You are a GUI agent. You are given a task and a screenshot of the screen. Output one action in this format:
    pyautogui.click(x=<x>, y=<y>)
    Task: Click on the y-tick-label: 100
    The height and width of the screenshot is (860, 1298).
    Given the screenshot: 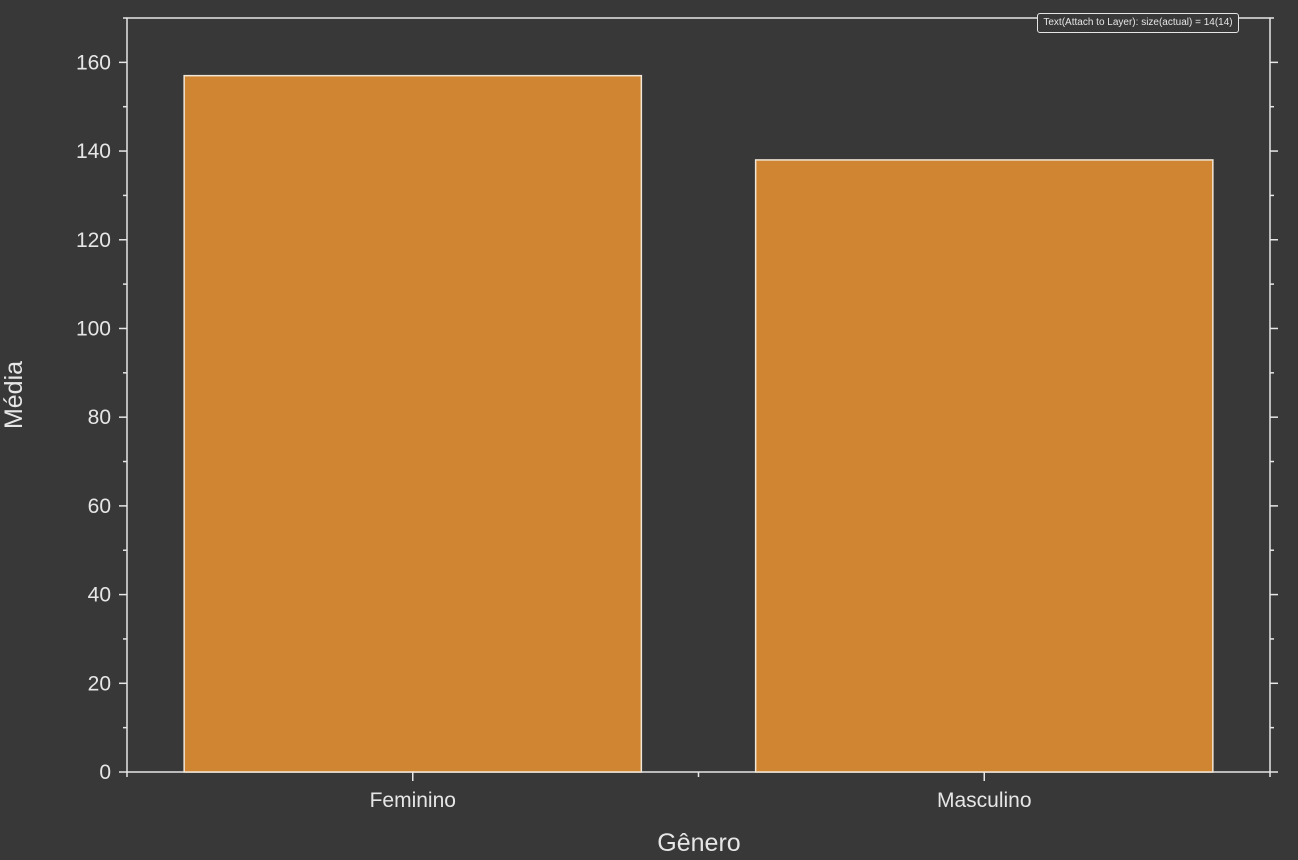 What is the action you would take?
    pyautogui.click(x=93, y=328)
    